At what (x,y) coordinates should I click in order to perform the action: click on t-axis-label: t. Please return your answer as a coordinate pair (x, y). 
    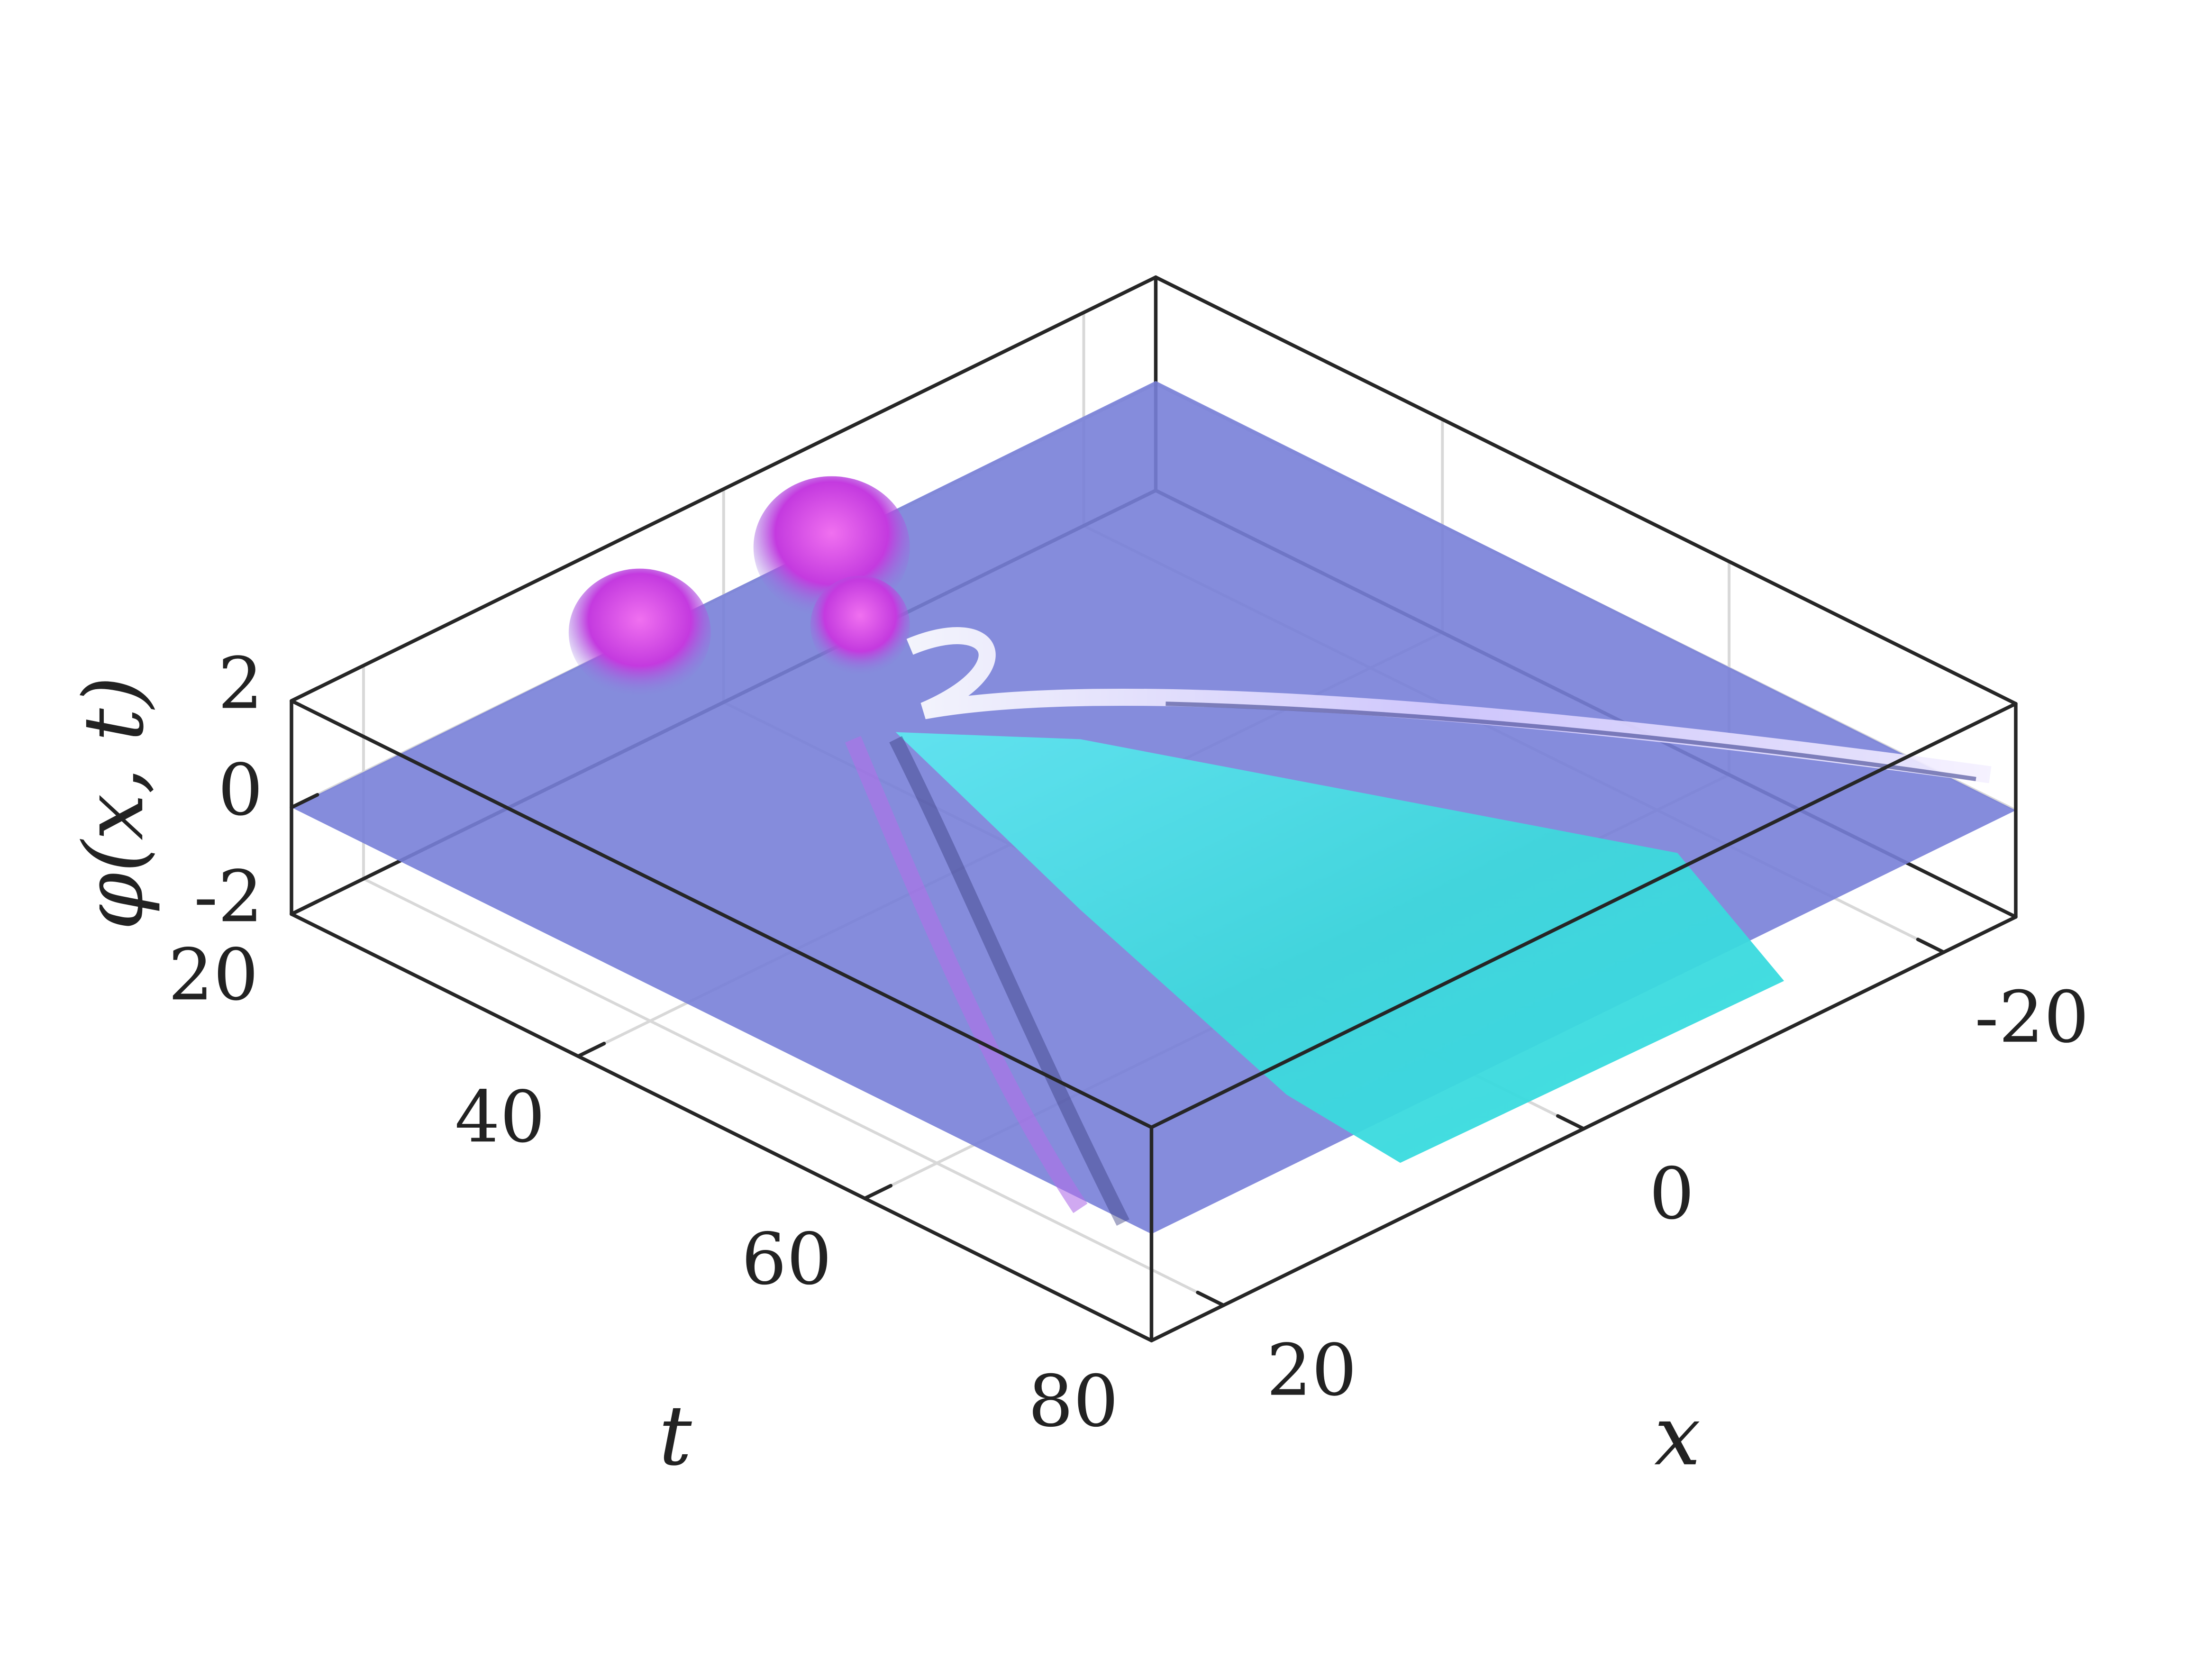
    Looking at the image, I should click on (675, 1436).